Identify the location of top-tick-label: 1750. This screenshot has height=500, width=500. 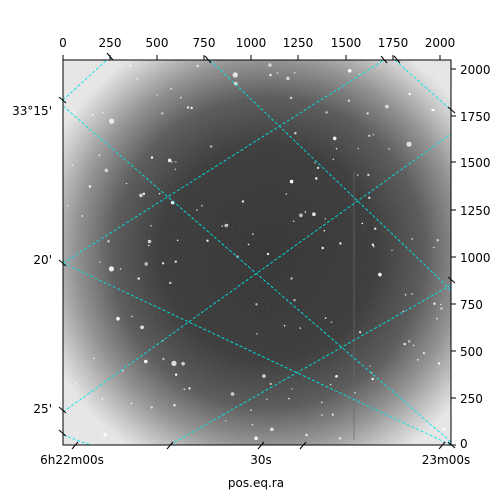
(393, 43).